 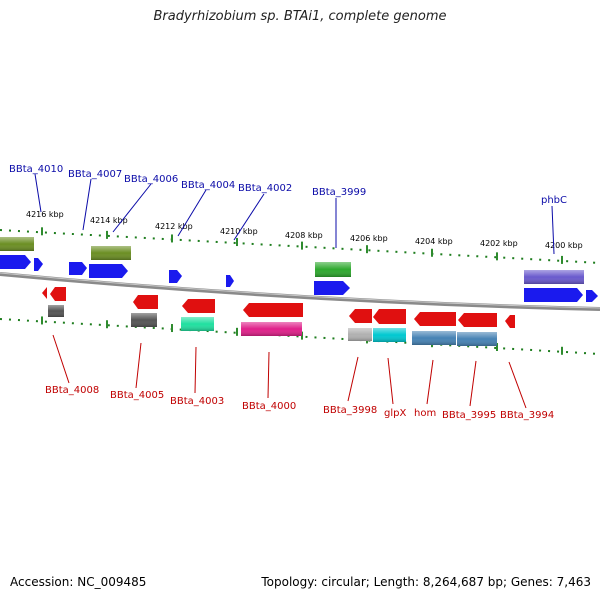 What do you see at coordinates (434, 241) in the screenshot?
I see `tick-label: 4204 kbp` at bounding box center [434, 241].